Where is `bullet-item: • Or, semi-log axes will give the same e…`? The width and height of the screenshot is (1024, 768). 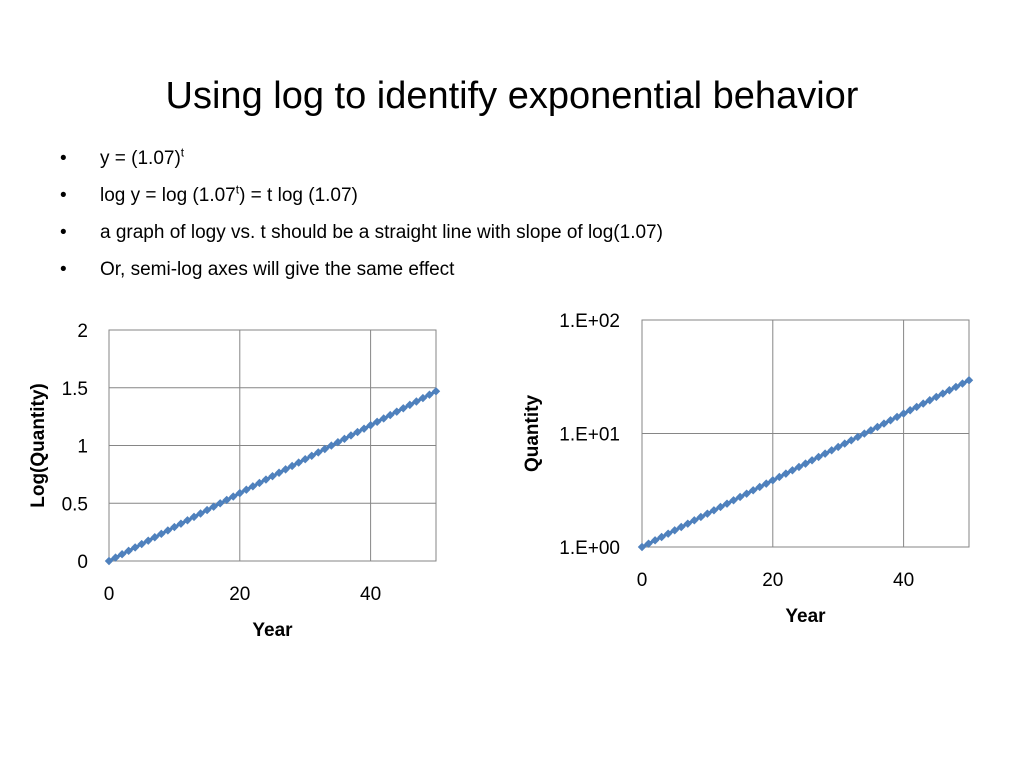 bullet-item: • Or, semi-log axes will give the same e… is located at coordinates (359, 269).